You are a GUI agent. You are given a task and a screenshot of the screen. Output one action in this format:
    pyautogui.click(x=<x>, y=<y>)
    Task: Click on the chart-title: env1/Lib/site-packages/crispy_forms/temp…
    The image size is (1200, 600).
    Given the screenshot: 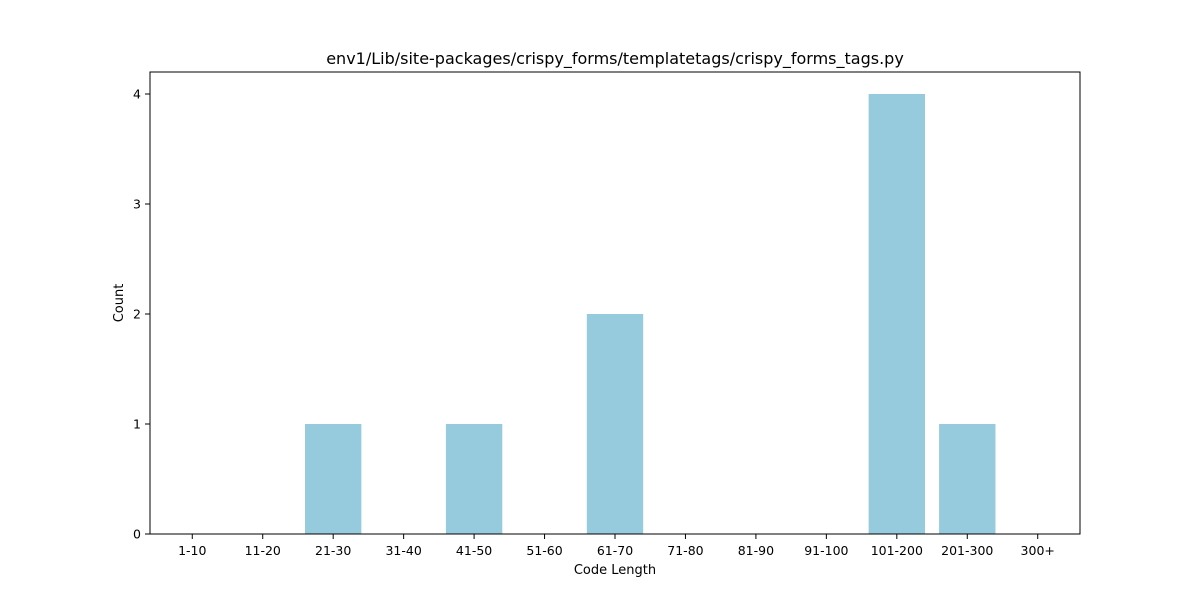 What is the action you would take?
    pyautogui.click(x=615, y=59)
    